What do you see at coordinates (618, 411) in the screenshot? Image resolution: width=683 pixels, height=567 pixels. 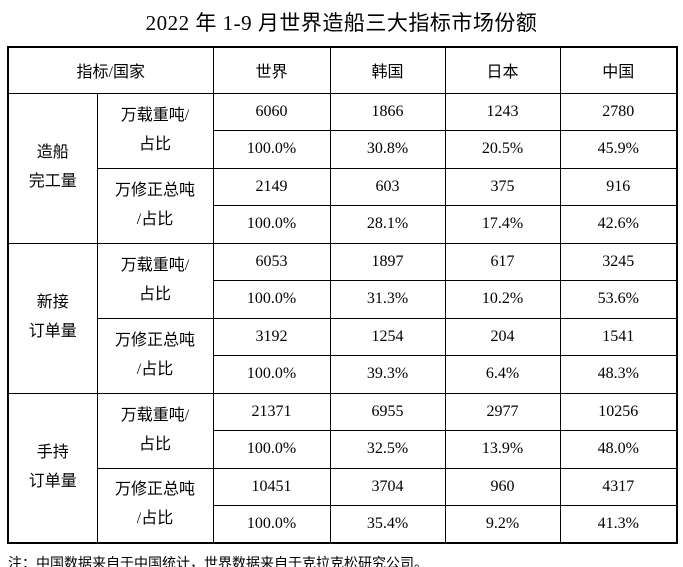 I see `value-cell: 10256` at bounding box center [618, 411].